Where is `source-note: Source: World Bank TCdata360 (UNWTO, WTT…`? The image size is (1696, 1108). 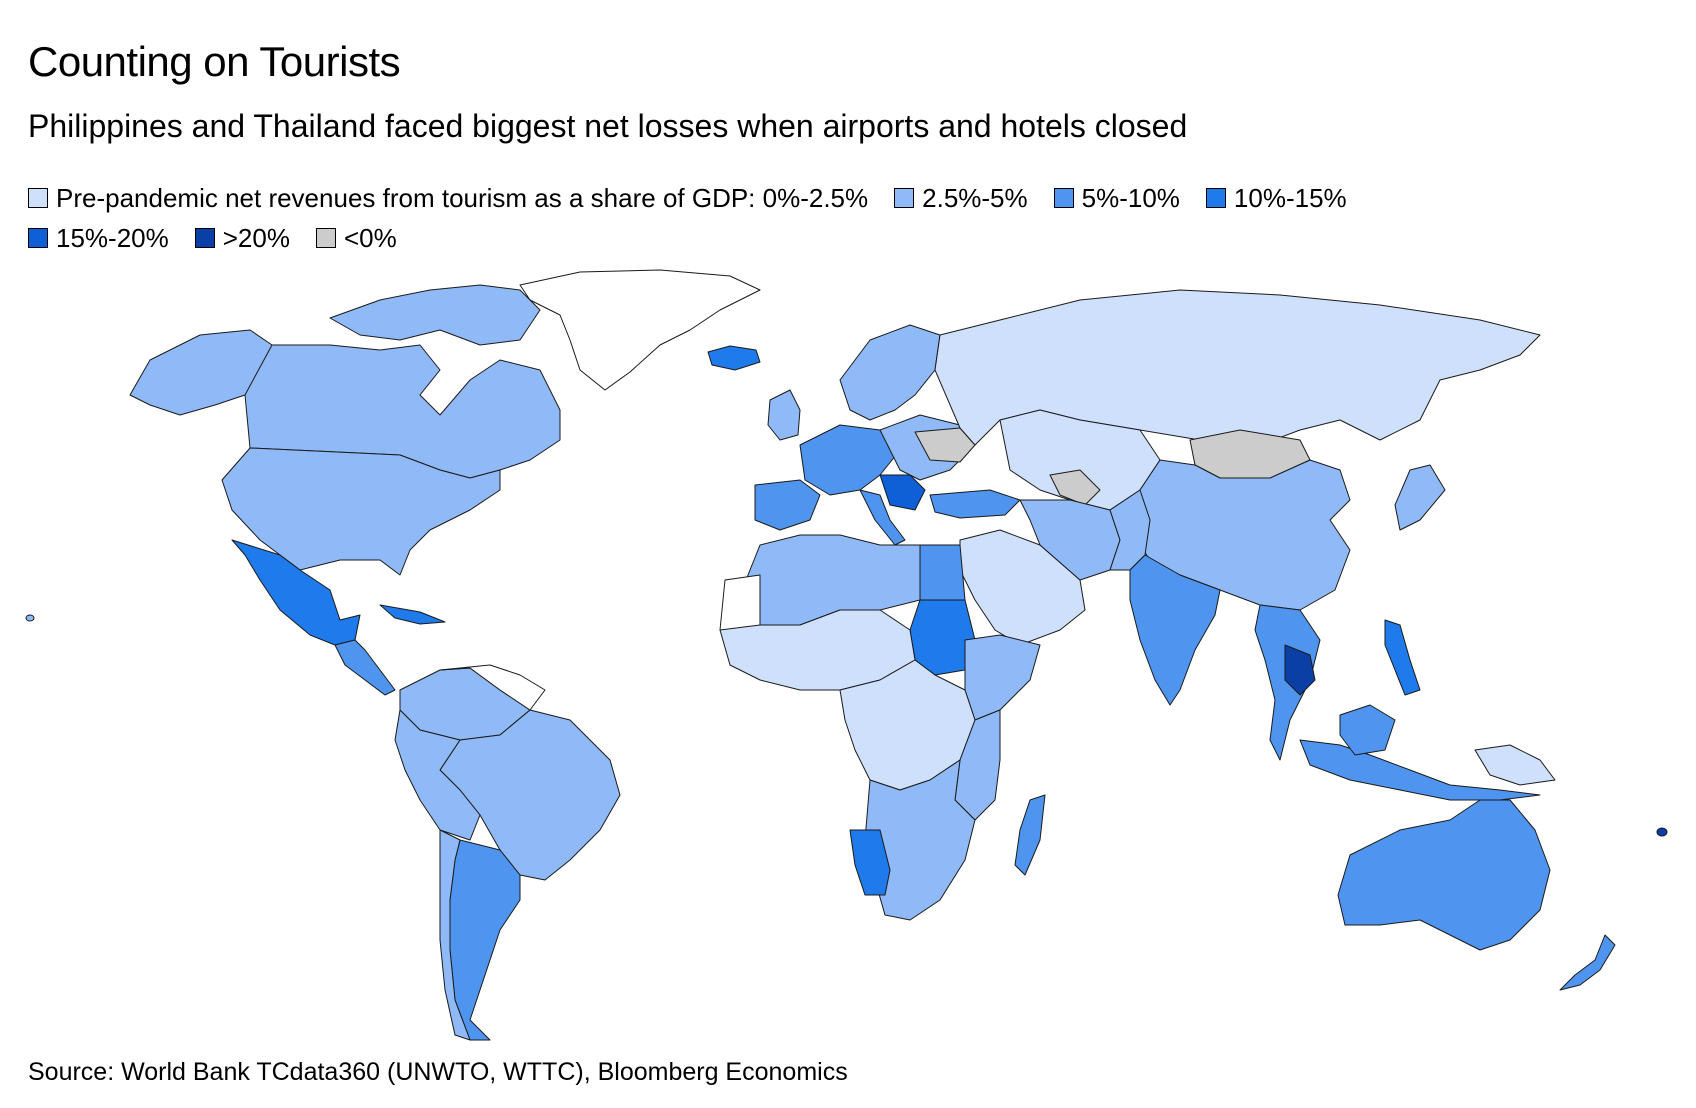 source-note: Source: World Bank TCdata360 (UNWTO, WTT… is located at coordinates (438, 1072).